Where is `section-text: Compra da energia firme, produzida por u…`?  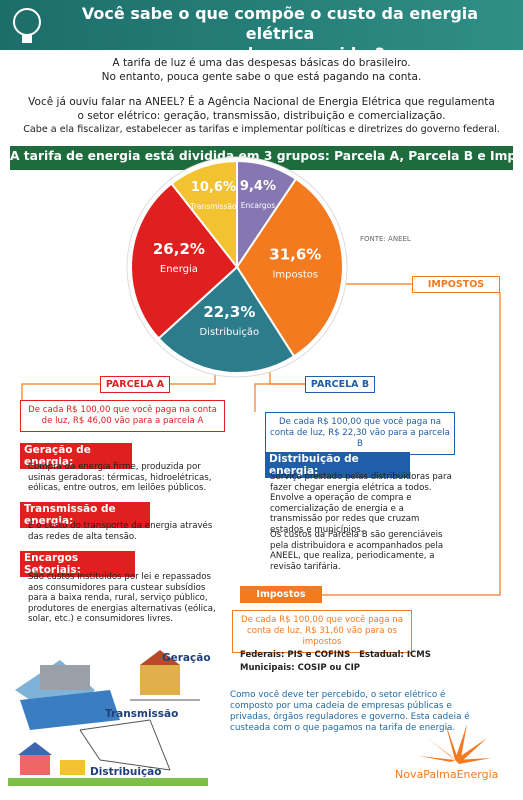 section-text: Compra da energia firme, produzida por u… is located at coordinates (120, 477).